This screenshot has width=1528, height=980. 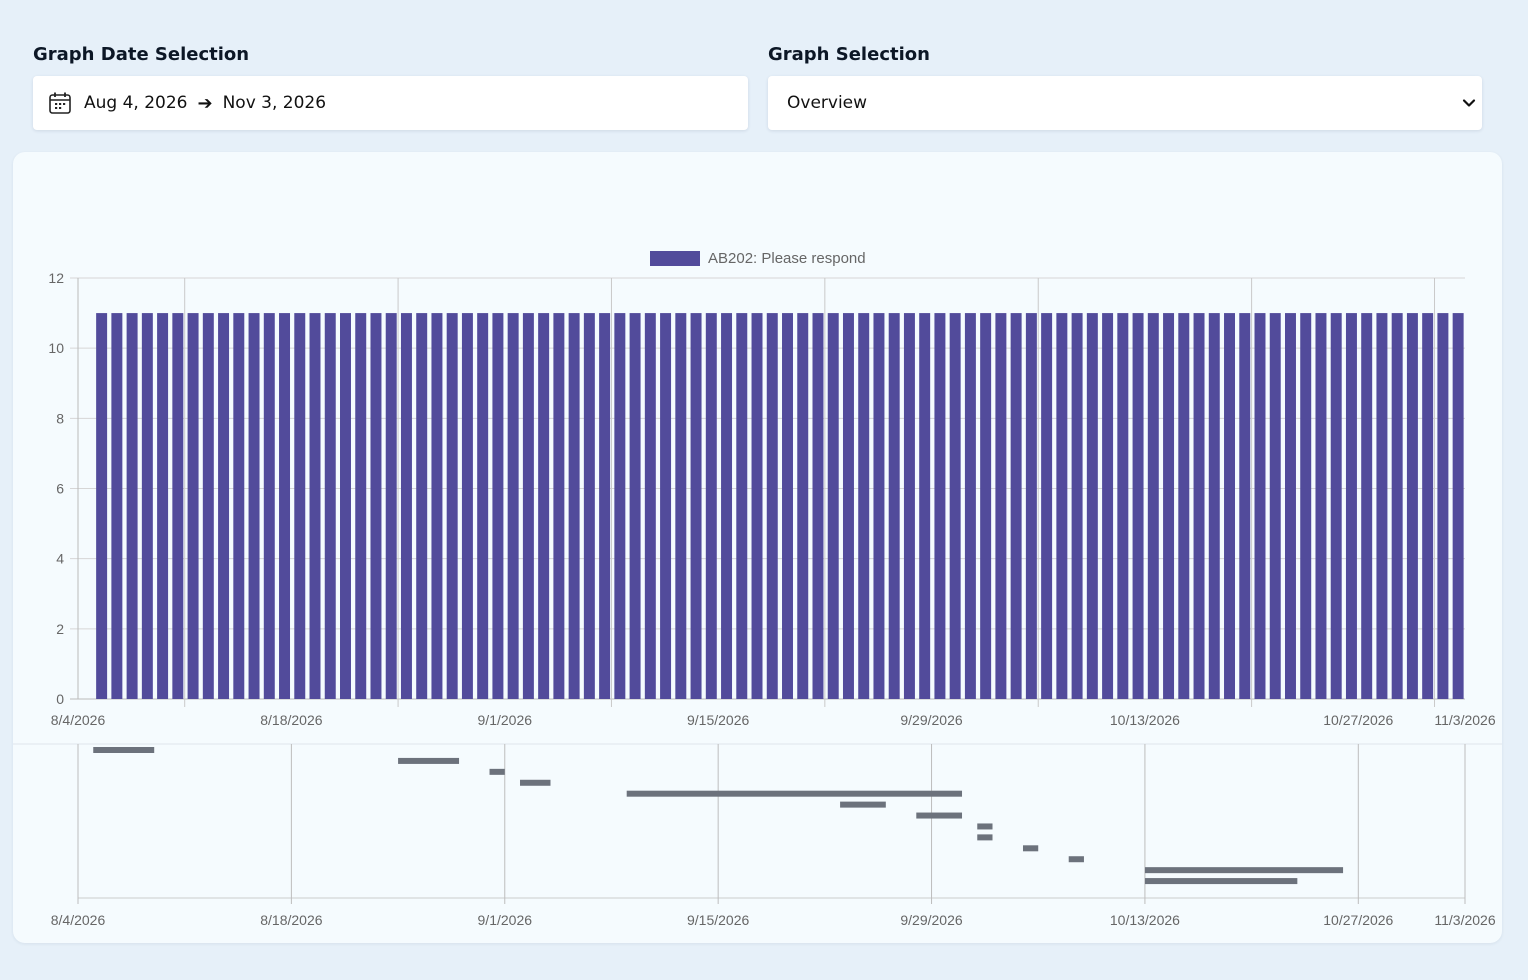 I want to click on y-tick-label: 10, so click(x=56, y=348).